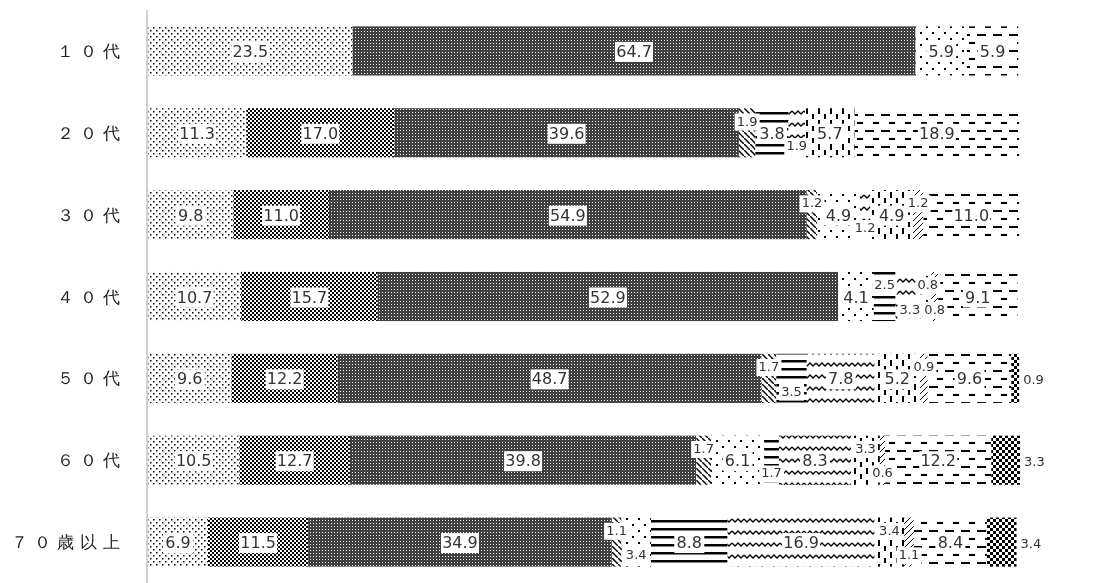  I want to click on data-label: 8.8, so click(689, 543).